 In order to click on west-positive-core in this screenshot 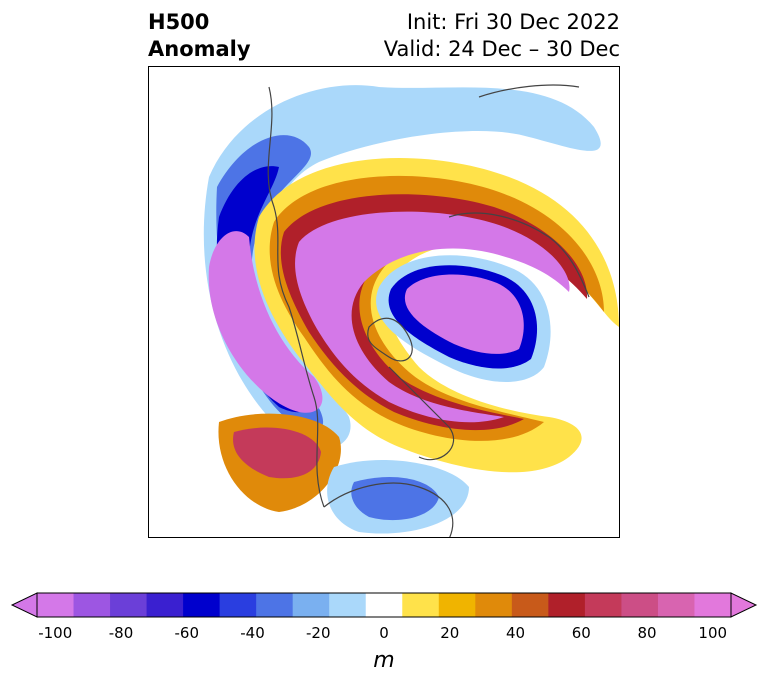, I will do `click(277, 453)`.